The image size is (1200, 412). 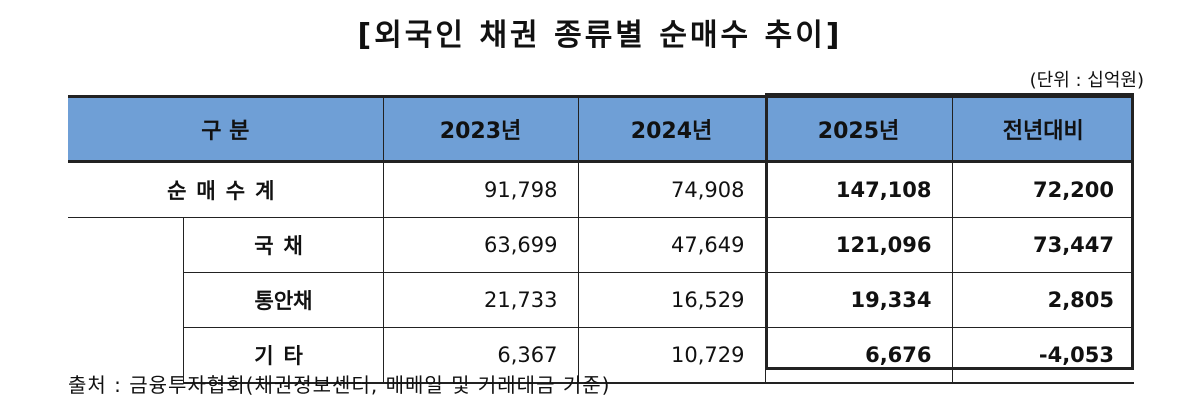 I want to click on header-2023: 2023년, so click(x=480, y=129).